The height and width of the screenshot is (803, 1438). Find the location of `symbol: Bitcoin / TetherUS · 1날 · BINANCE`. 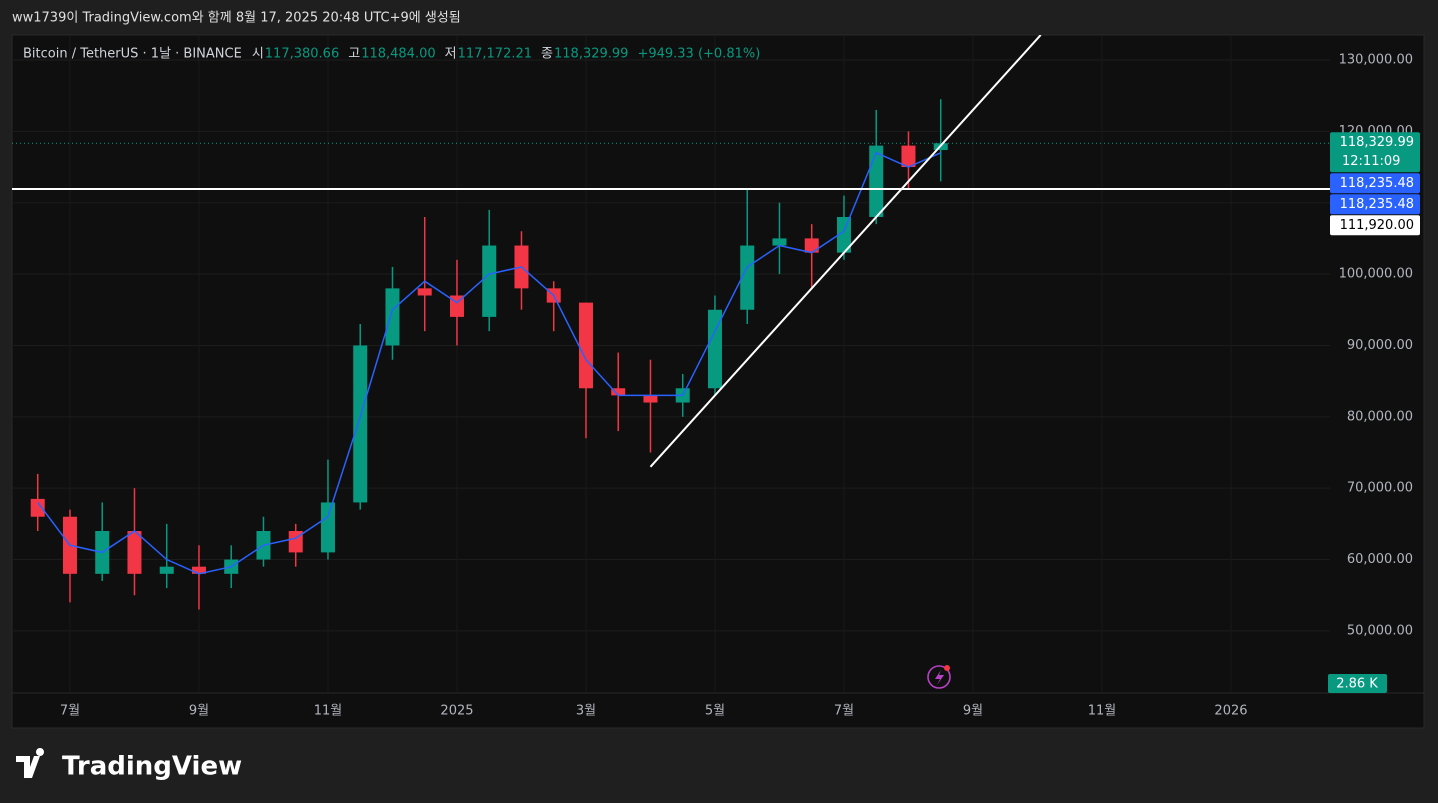

symbol: Bitcoin / TetherUS · 1날 · BINANCE is located at coordinates (132, 54).